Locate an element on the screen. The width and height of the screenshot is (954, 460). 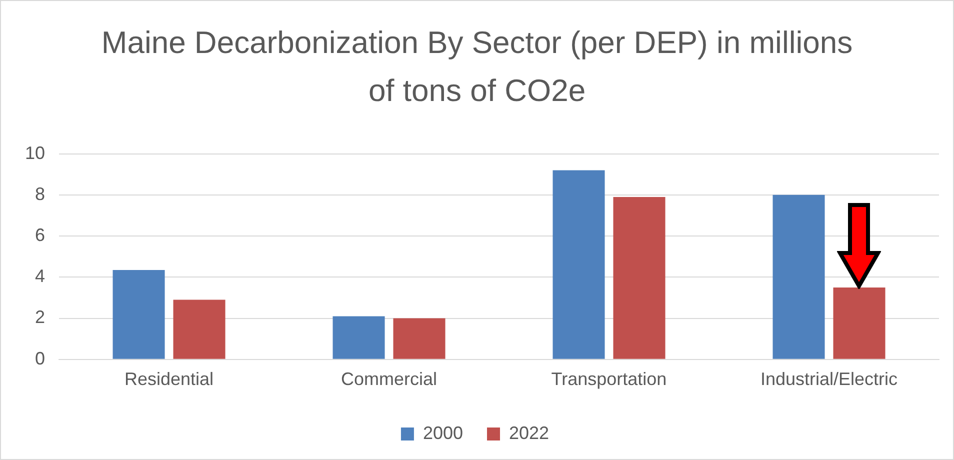
x-tick-label: Commercial is located at coordinates (389, 379).